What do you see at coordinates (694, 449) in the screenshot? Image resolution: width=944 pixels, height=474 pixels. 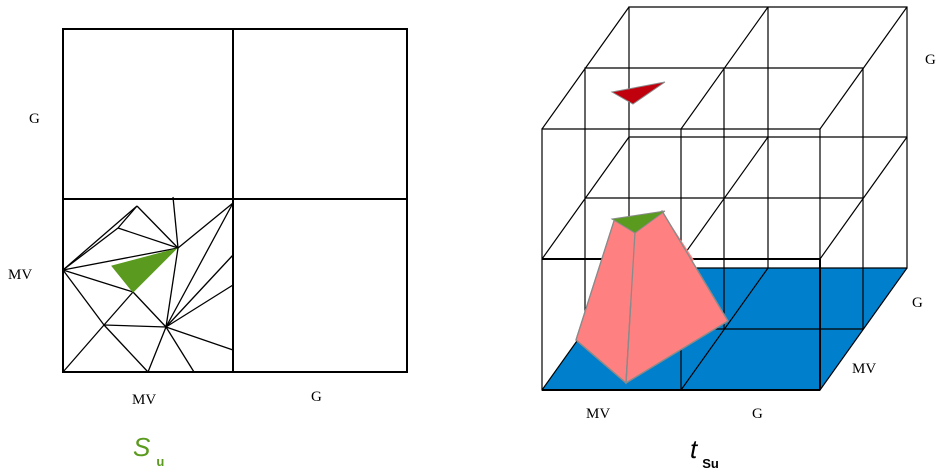 I see `right-symbol-main: t` at bounding box center [694, 449].